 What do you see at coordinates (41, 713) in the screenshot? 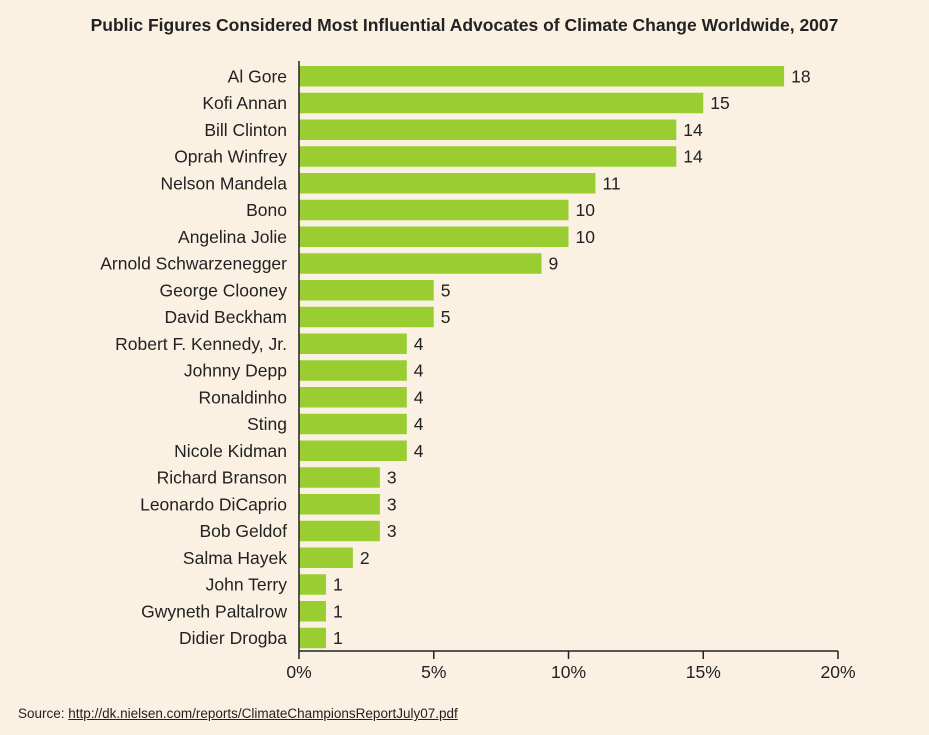
I see `source-label: Source:` at bounding box center [41, 713].